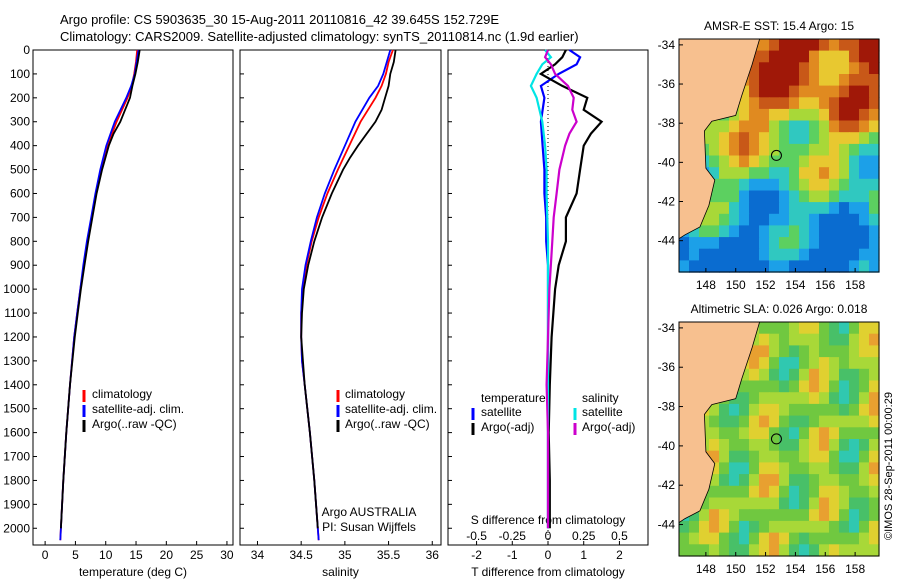 The width and height of the screenshot is (900, 580). What do you see at coordinates (667, 525) in the screenshot?
I see `y-tick-label: -44` at bounding box center [667, 525].